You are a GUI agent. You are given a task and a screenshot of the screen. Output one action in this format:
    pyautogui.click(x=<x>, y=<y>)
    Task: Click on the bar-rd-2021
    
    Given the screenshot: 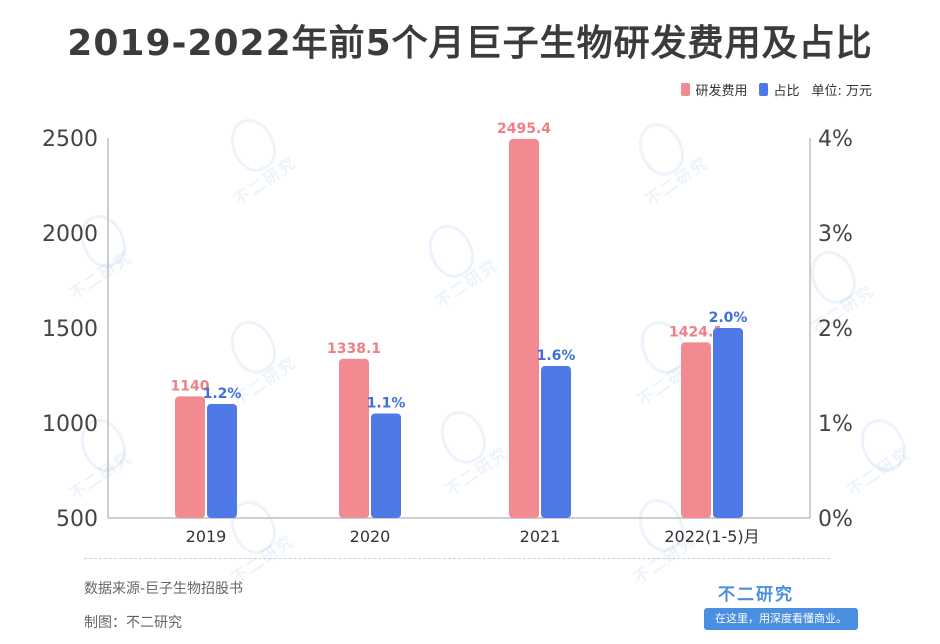 What is the action you would take?
    pyautogui.click(x=524, y=328)
    